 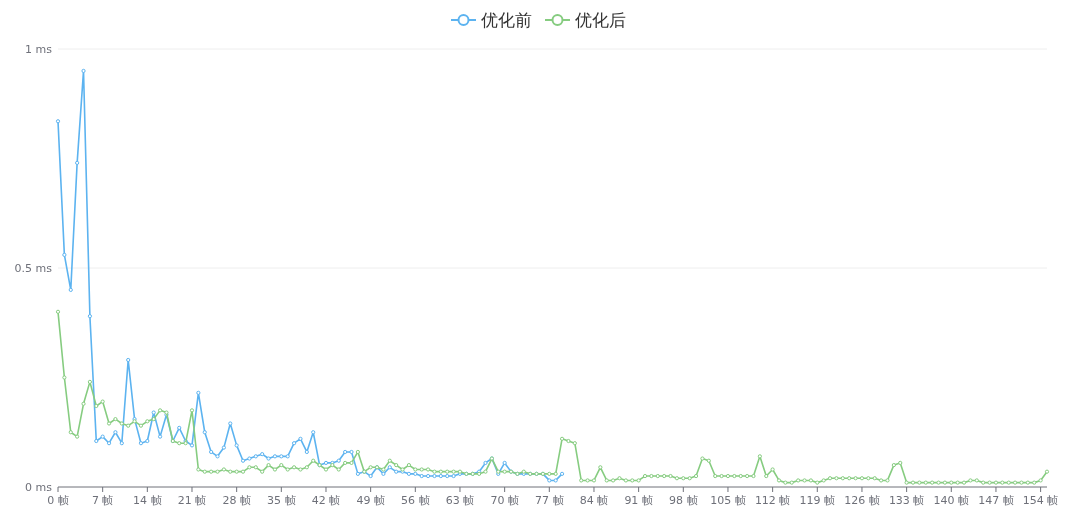 I want to click on x-tick-label: 49 帧, so click(x=370, y=500).